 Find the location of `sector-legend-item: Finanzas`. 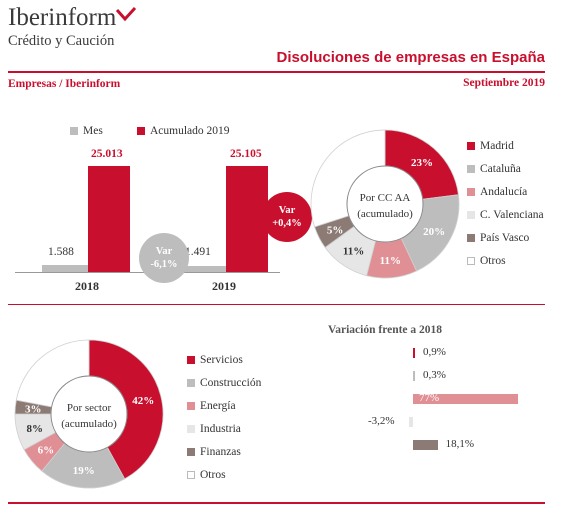

sector-legend-item: Finanzas is located at coordinates (214, 451).